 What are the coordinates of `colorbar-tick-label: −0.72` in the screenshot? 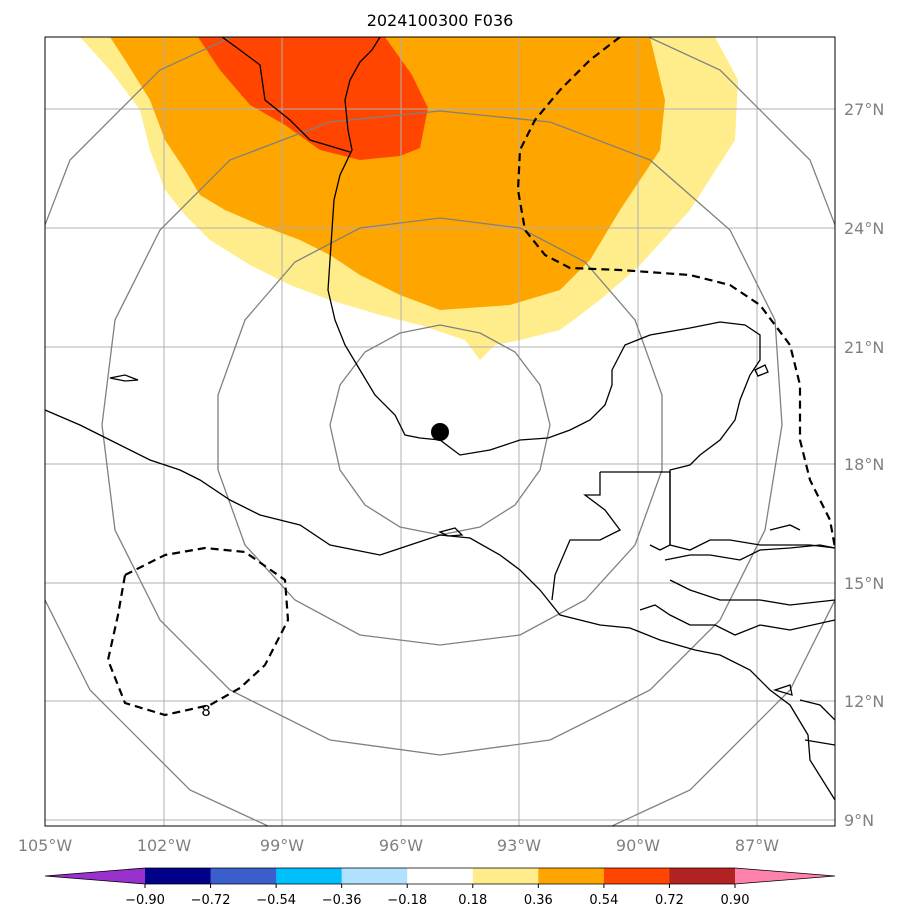 It's located at (211, 900).